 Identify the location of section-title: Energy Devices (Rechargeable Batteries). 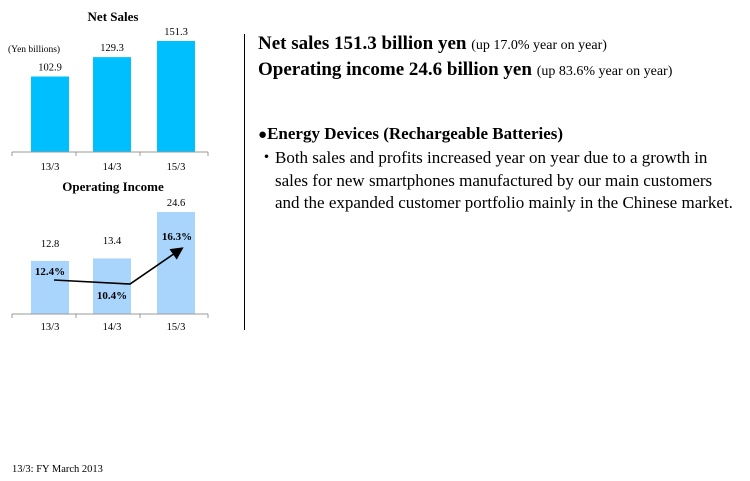
(415, 133).